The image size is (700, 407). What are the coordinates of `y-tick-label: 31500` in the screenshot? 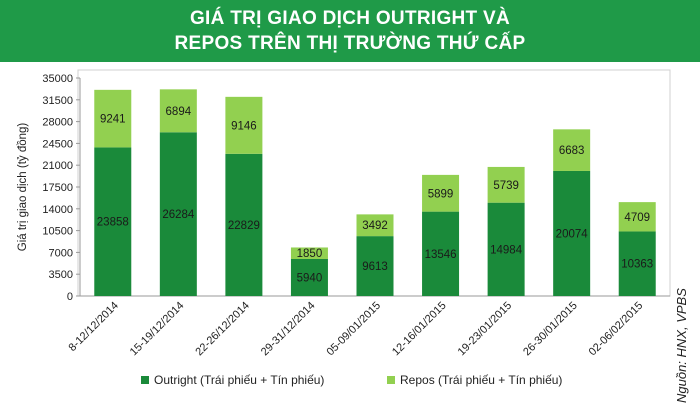 It's located at (57, 101).